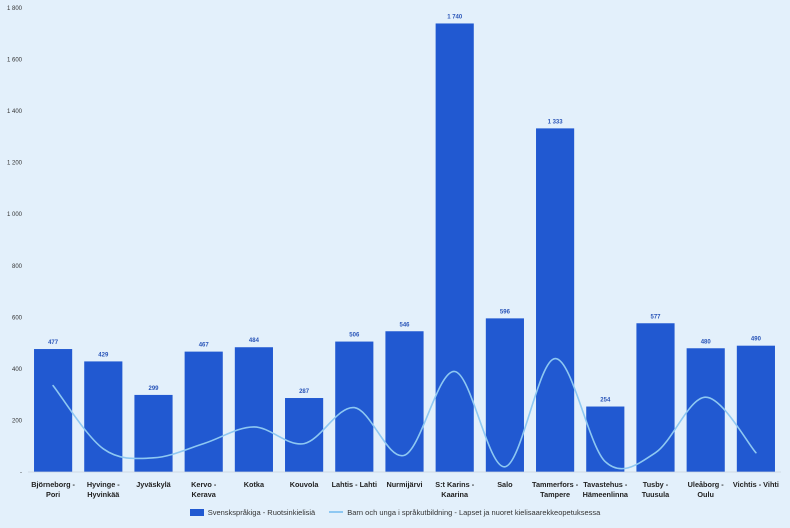  I want to click on x-tick-label-line: Salo, so click(505, 484).